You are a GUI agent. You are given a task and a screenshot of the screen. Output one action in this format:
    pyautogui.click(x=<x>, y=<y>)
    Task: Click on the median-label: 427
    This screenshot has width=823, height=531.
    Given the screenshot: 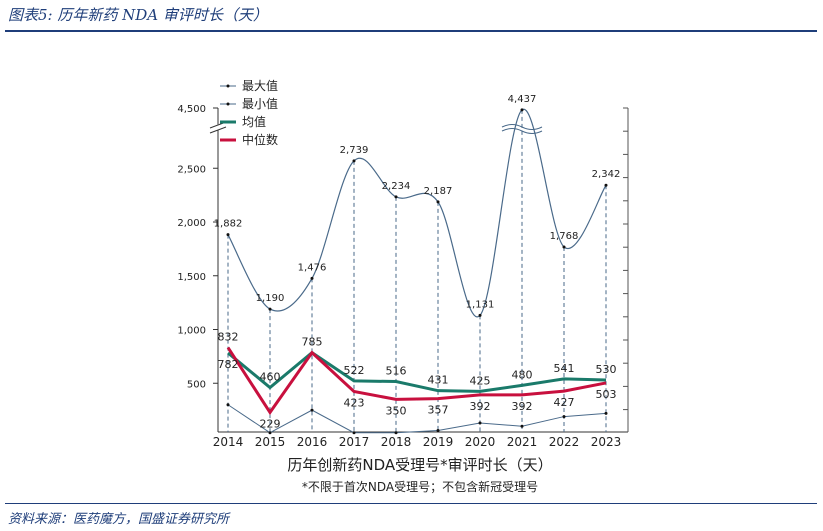 What is the action you would take?
    pyautogui.click(x=564, y=402)
    